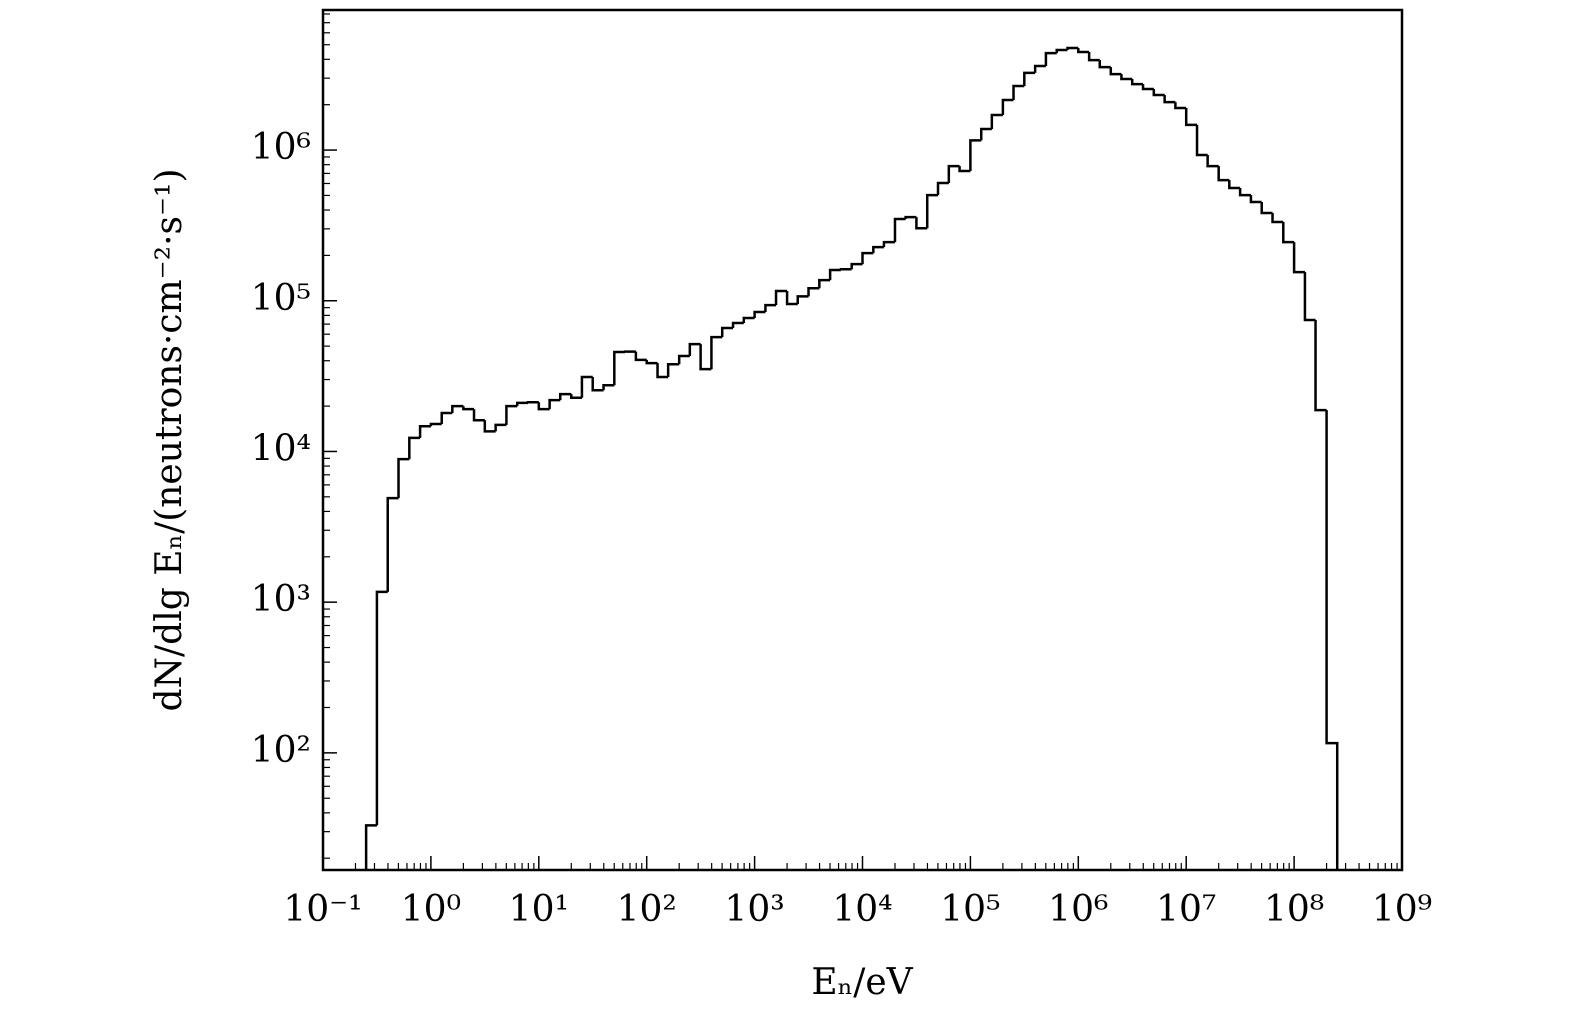 The height and width of the screenshot is (1024, 1575). What do you see at coordinates (1078, 909) in the screenshot?
I see `x-tick-label: 10⁶` at bounding box center [1078, 909].